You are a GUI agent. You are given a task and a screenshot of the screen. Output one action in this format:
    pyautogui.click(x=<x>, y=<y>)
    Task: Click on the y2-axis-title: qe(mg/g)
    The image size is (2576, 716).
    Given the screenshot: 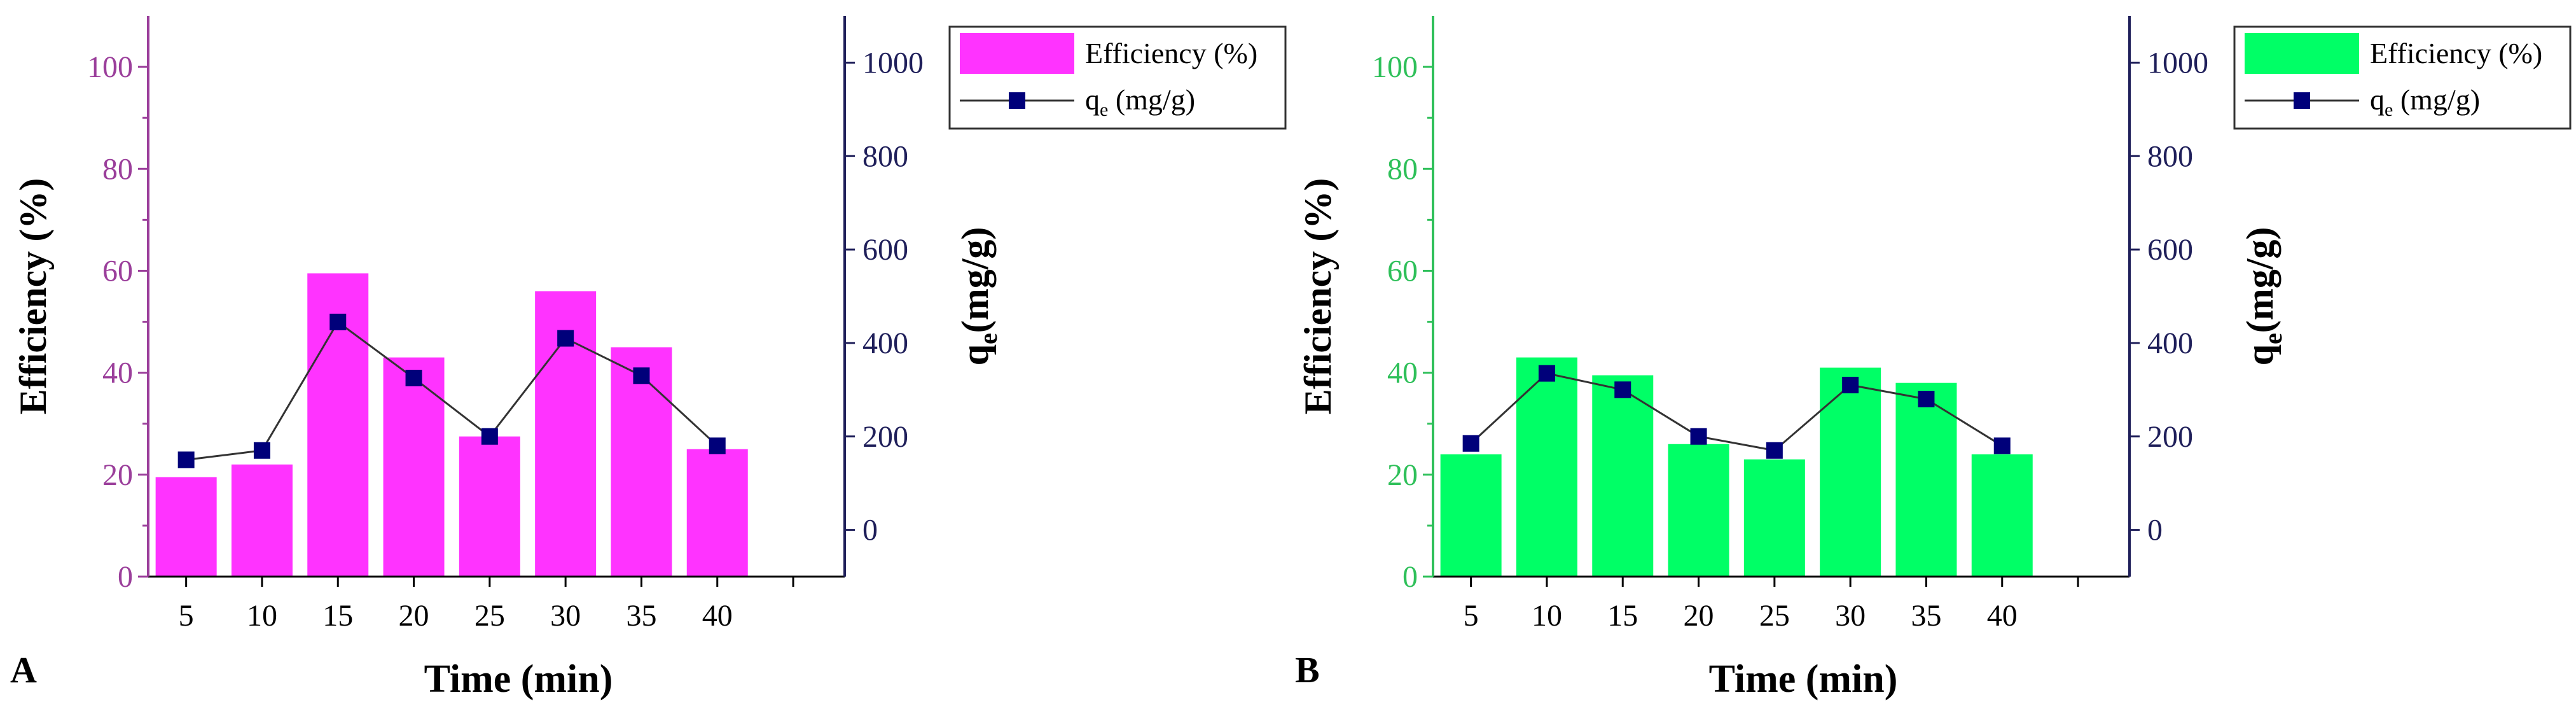 What is the action you would take?
    pyautogui.click(x=978, y=296)
    